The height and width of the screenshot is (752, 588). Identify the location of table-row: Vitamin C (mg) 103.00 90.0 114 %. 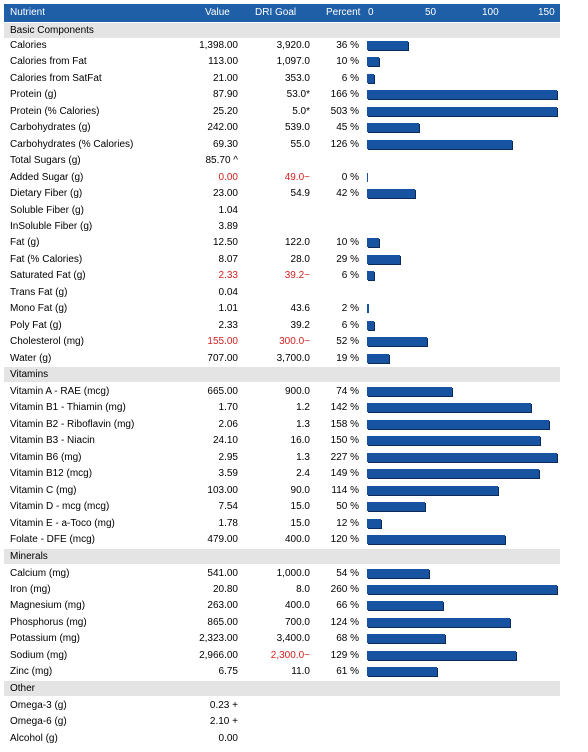
(285, 491).